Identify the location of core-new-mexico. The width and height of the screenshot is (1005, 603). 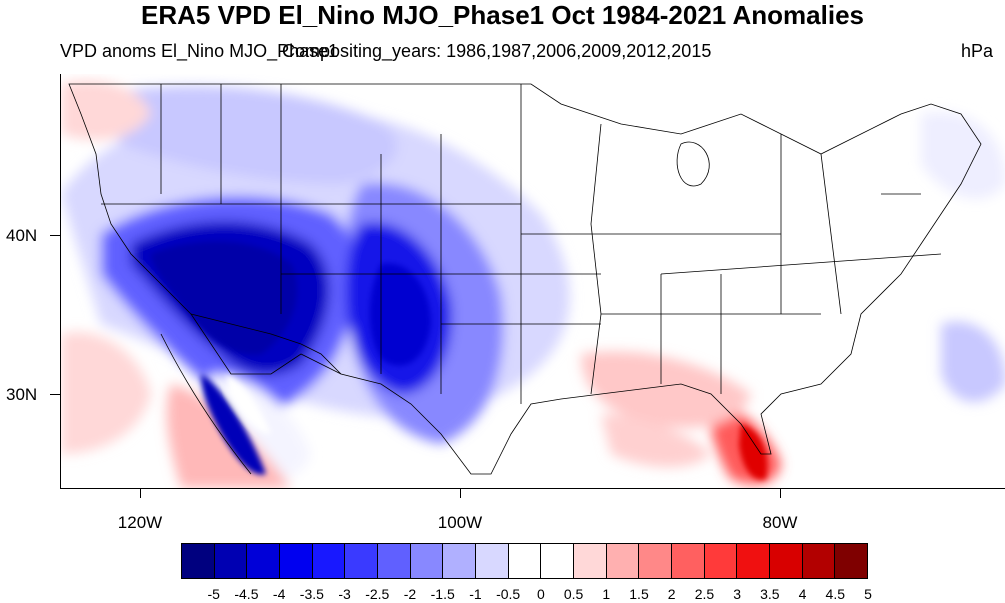
(400, 314).